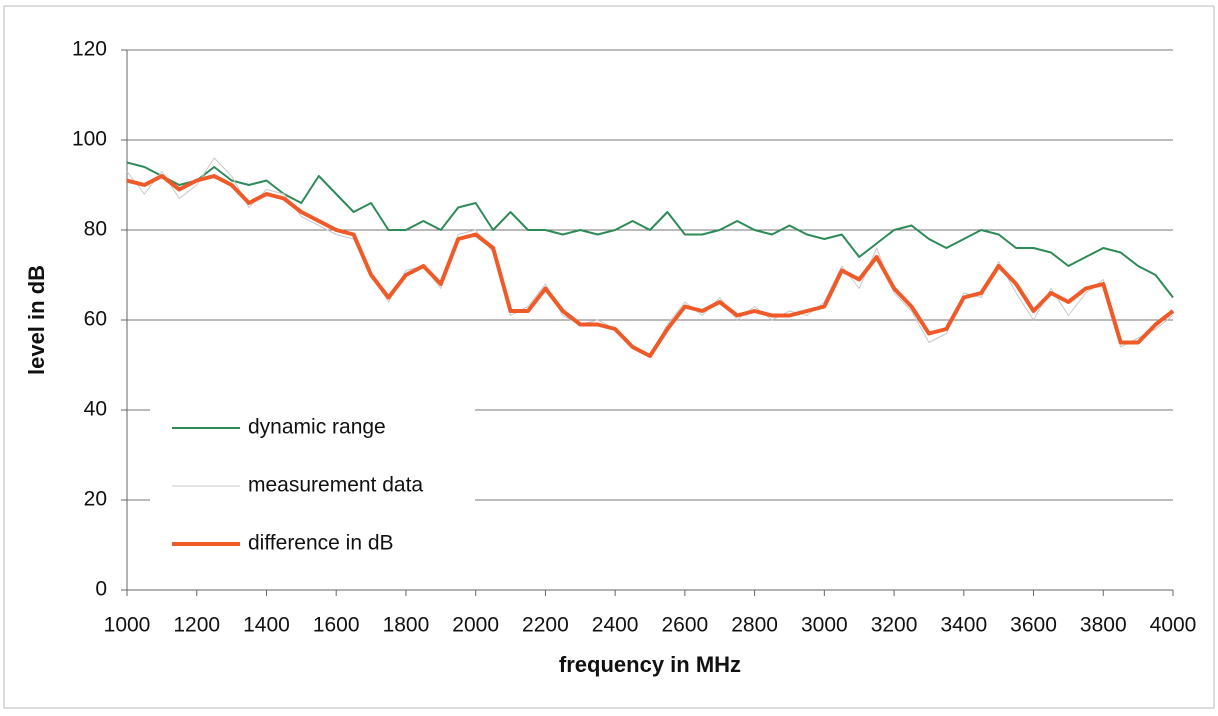  What do you see at coordinates (685, 625) in the screenshot?
I see `x-tick-label: 2600` at bounding box center [685, 625].